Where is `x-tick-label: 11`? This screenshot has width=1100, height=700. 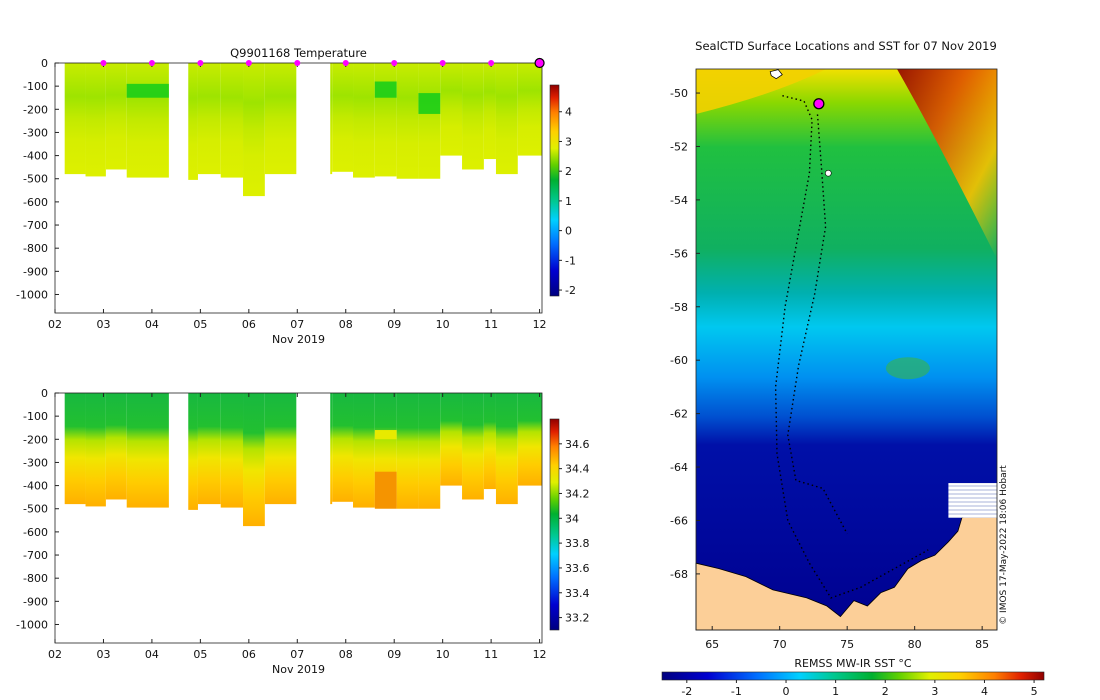 x-tick-label: 11 is located at coordinates (491, 654).